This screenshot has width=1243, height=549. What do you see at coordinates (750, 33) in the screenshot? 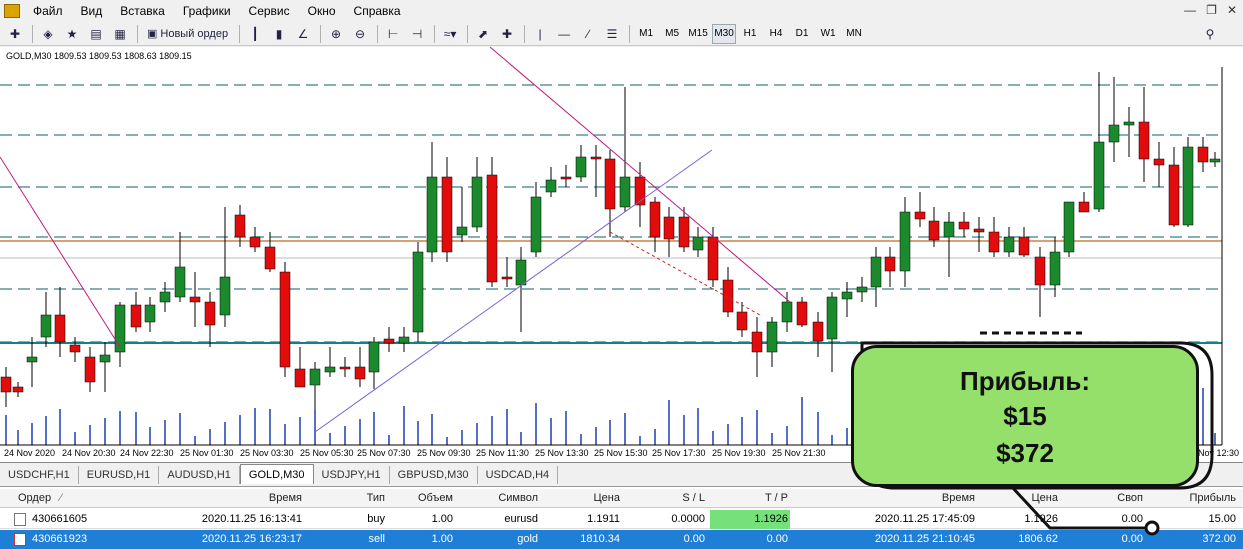
I see `timeframe-h1: H1` at bounding box center [750, 33].